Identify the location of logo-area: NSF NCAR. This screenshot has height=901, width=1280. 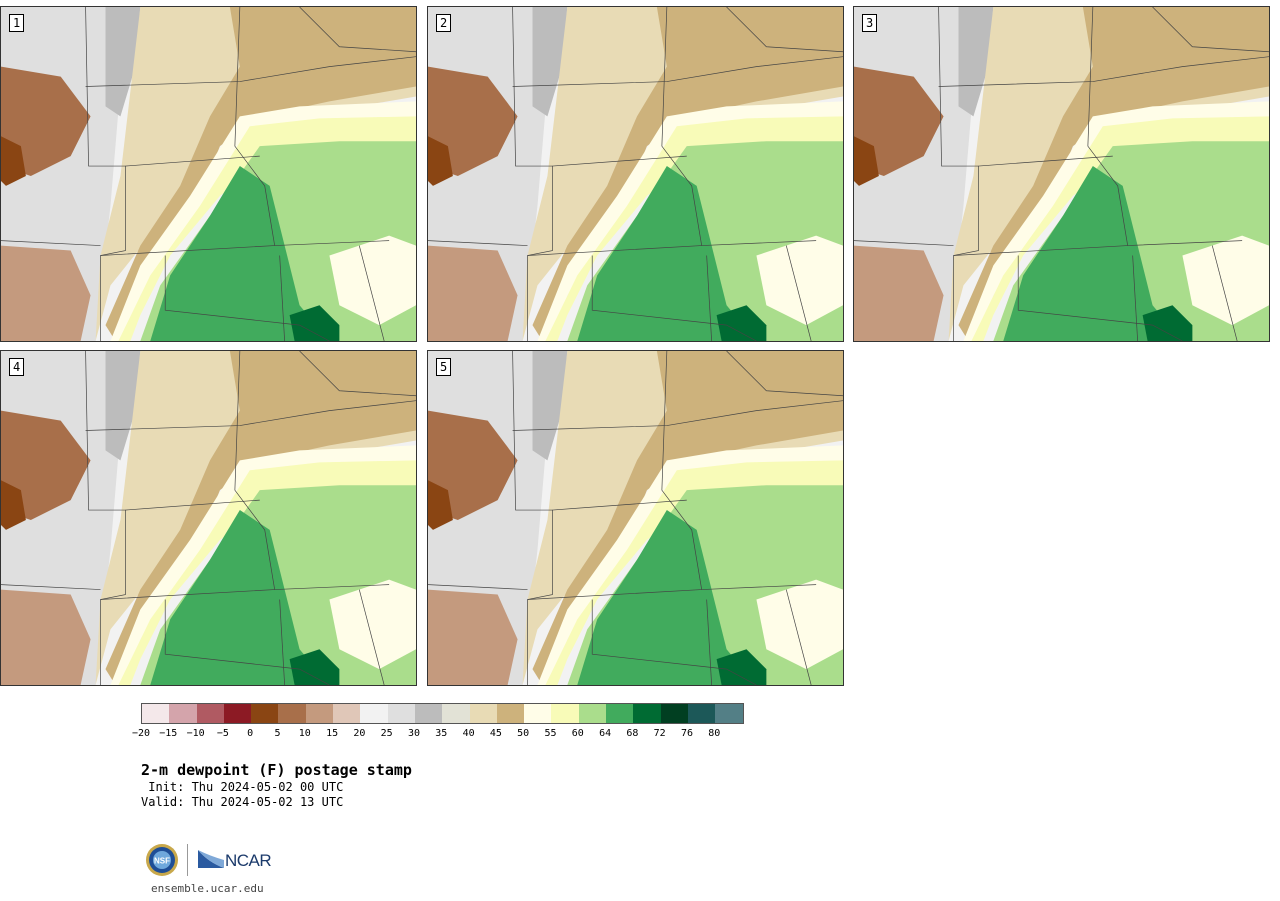
(215, 863).